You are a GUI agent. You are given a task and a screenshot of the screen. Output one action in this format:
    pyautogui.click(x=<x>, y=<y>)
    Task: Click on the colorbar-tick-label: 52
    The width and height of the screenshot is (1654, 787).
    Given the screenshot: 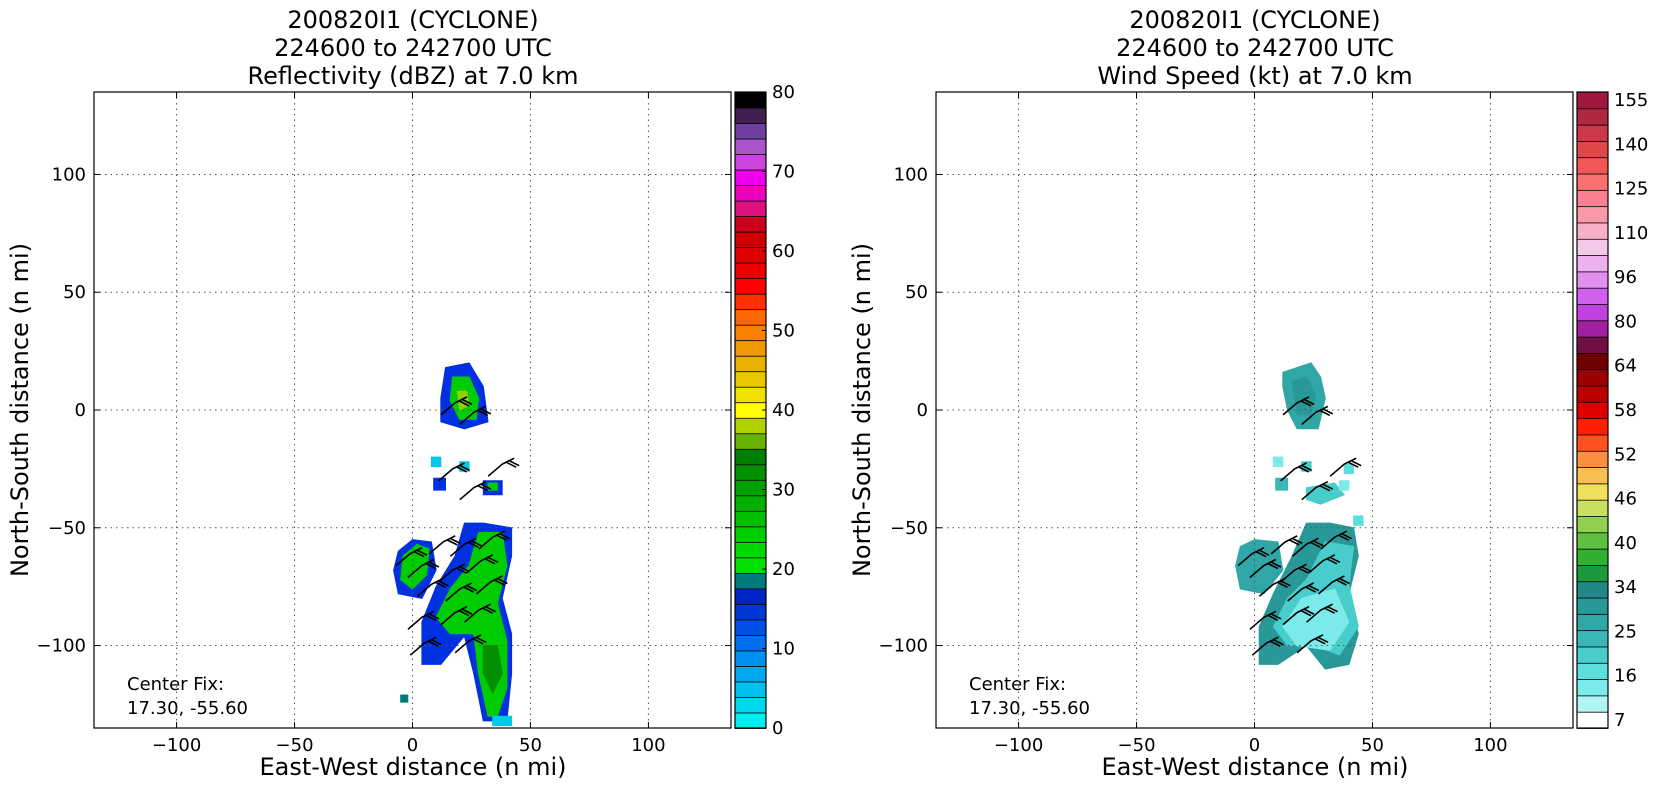 What is the action you would take?
    pyautogui.click(x=1625, y=454)
    